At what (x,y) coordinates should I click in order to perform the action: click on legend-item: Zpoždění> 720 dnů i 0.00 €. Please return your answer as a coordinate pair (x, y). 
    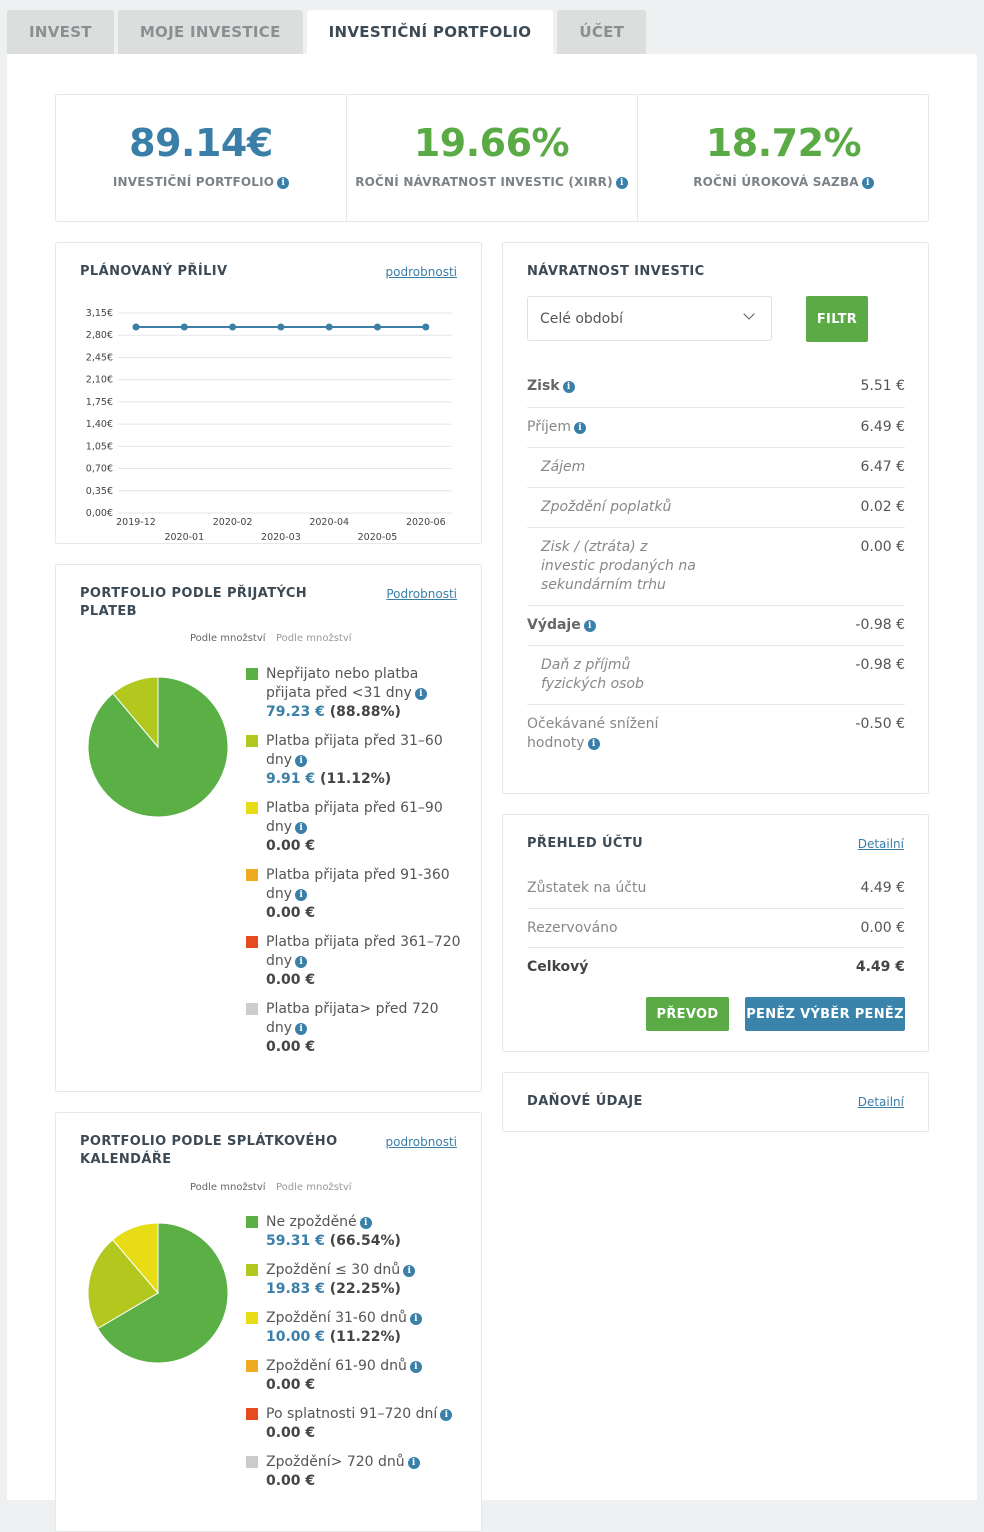
    Looking at the image, I should click on (353, 1472).